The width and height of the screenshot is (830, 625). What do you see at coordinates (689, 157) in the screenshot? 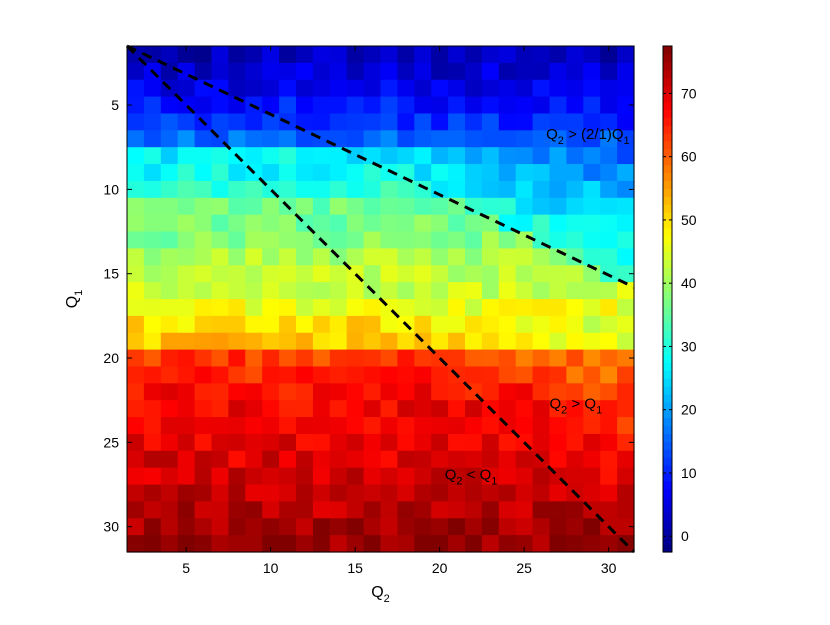
I see `colorbar-tick-label: 60` at bounding box center [689, 157].